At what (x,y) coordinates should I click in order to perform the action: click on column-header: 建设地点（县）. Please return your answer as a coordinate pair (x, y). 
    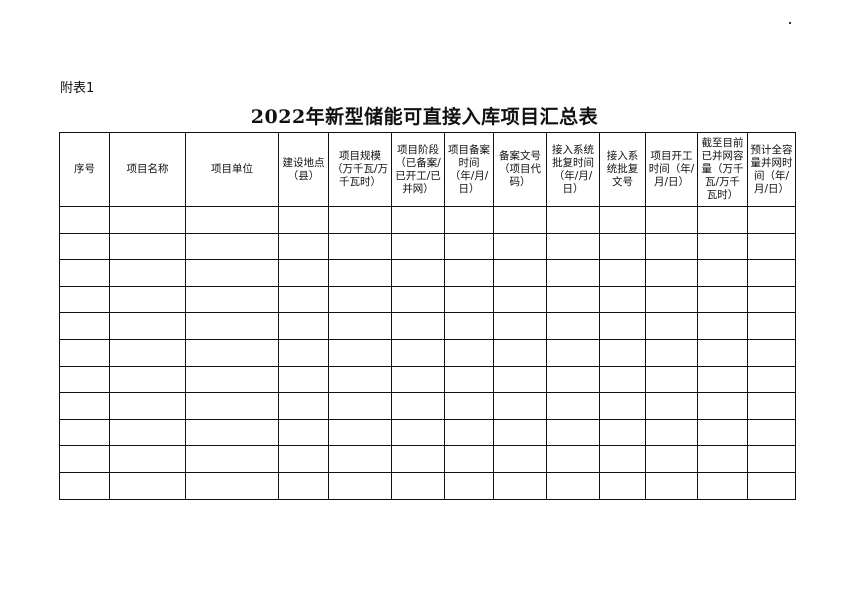
    Looking at the image, I should click on (303, 169).